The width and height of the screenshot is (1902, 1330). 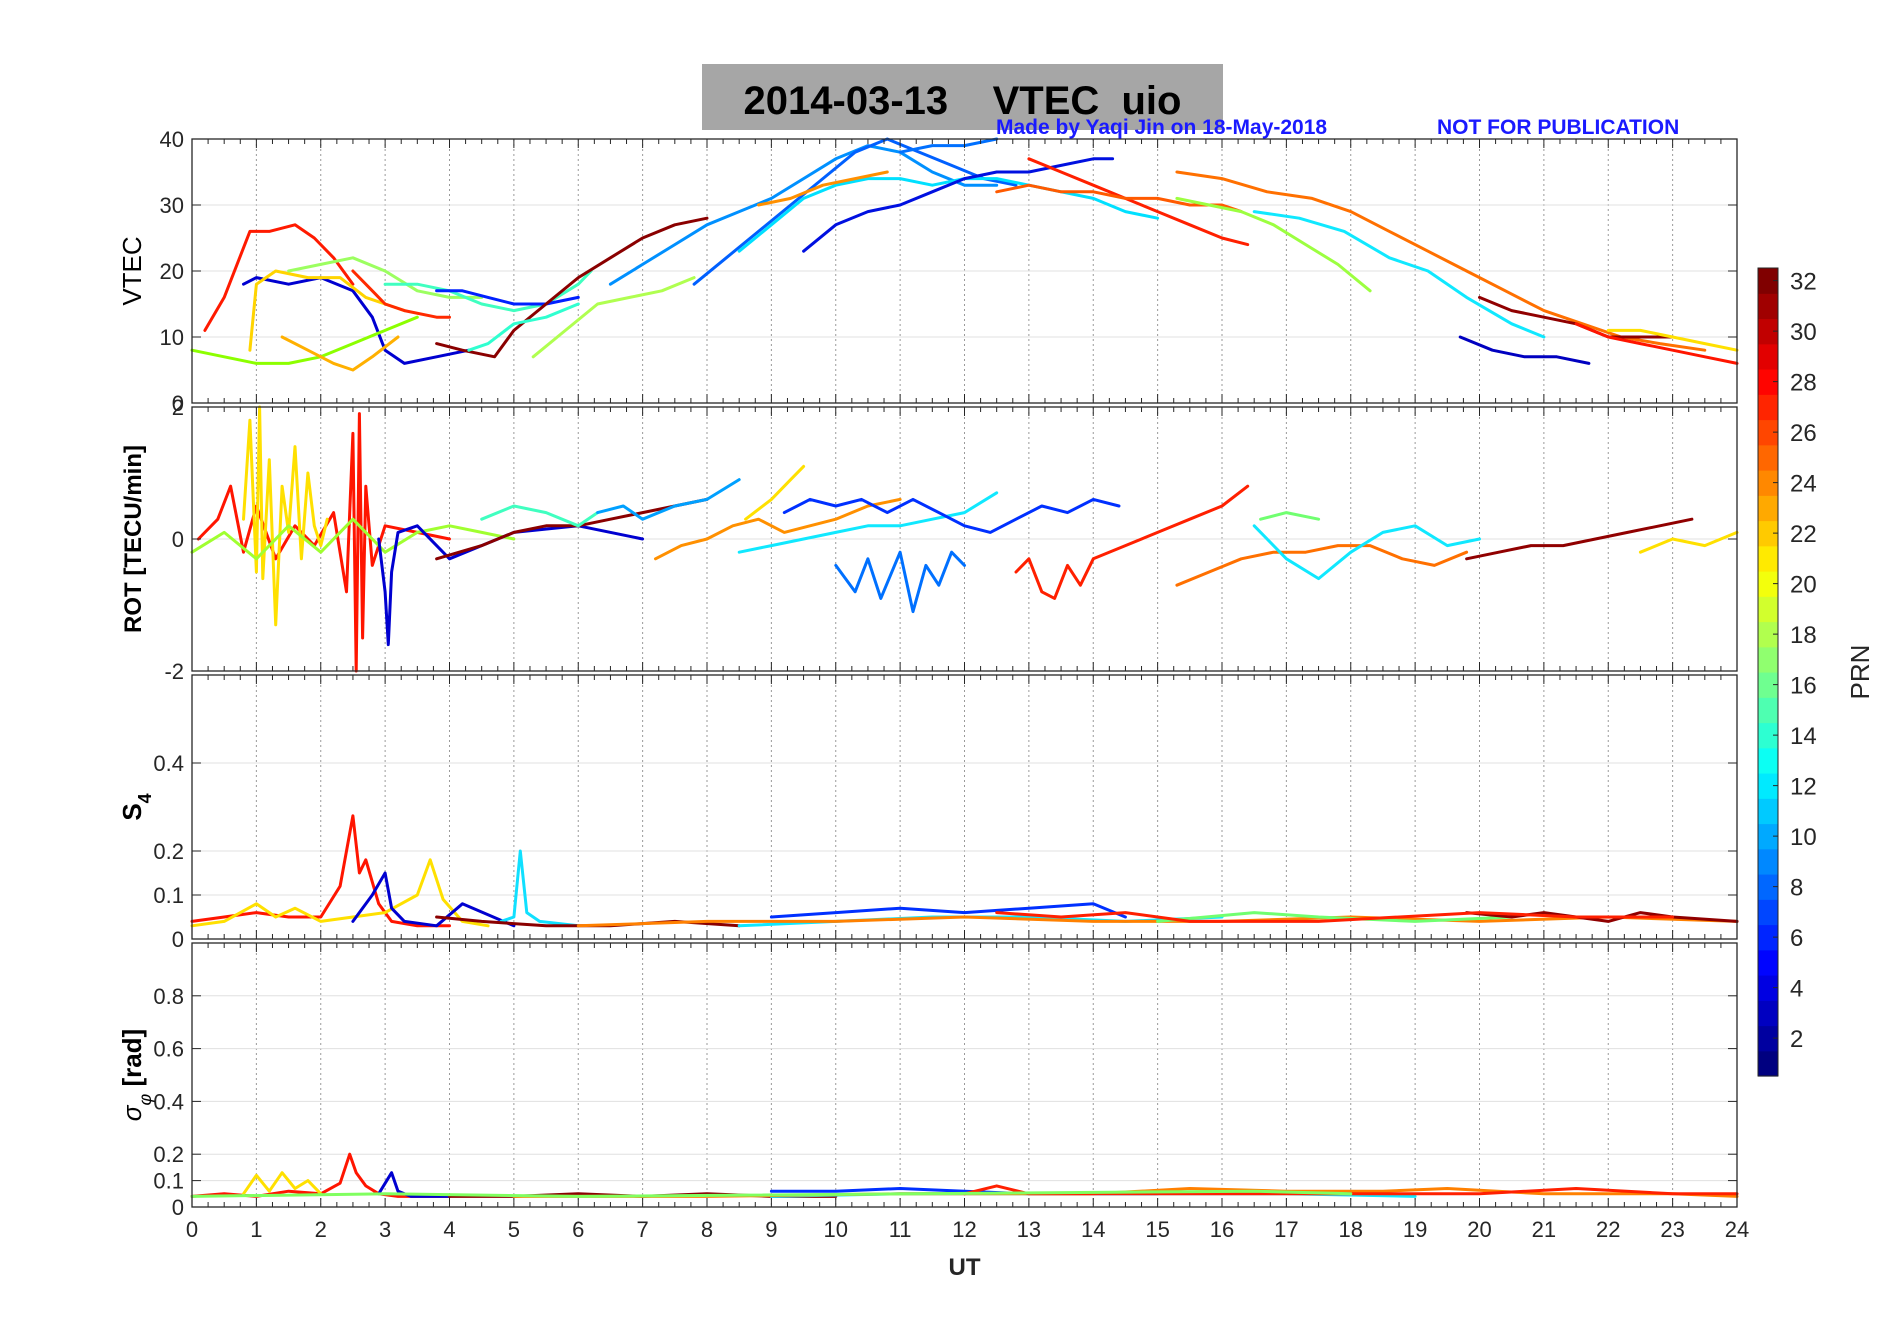 What do you see at coordinates (136, 1075) in the screenshot?
I see `y-axis-label: σφ [rad]` at bounding box center [136, 1075].